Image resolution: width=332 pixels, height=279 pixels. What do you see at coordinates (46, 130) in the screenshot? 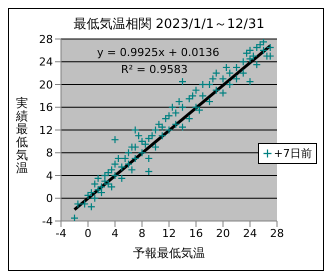
I see `y-tick-label: 12` at bounding box center [46, 130].